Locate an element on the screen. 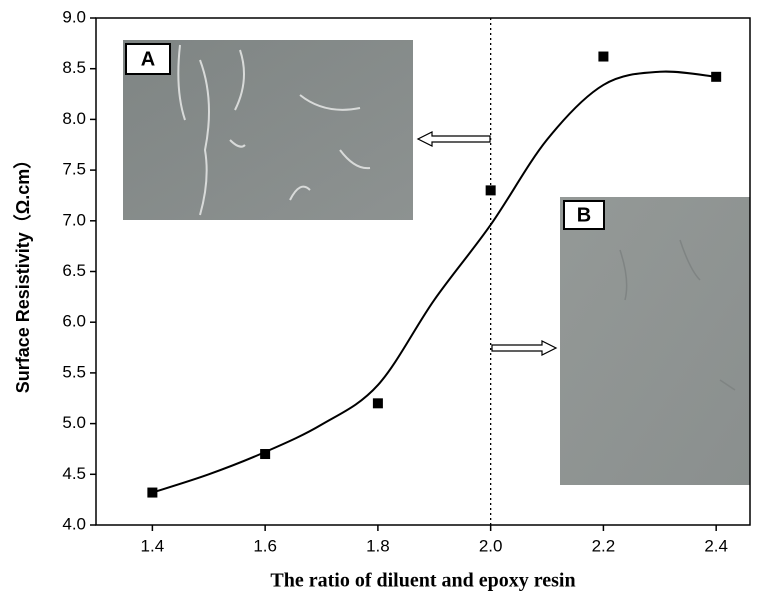 Image resolution: width=762 pixels, height=599 pixels. y-tick-label: 7.5 is located at coordinates (74, 169).